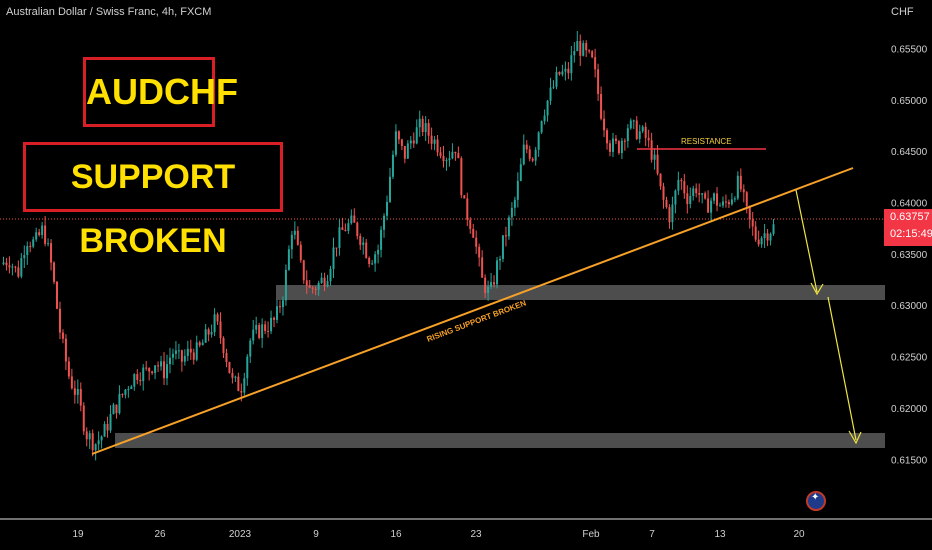  Describe the element at coordinates (438, 534) in the screenshot. I see `time-axis: 19 26 2023 9 16 23 Feb 7 13 20` at that location.